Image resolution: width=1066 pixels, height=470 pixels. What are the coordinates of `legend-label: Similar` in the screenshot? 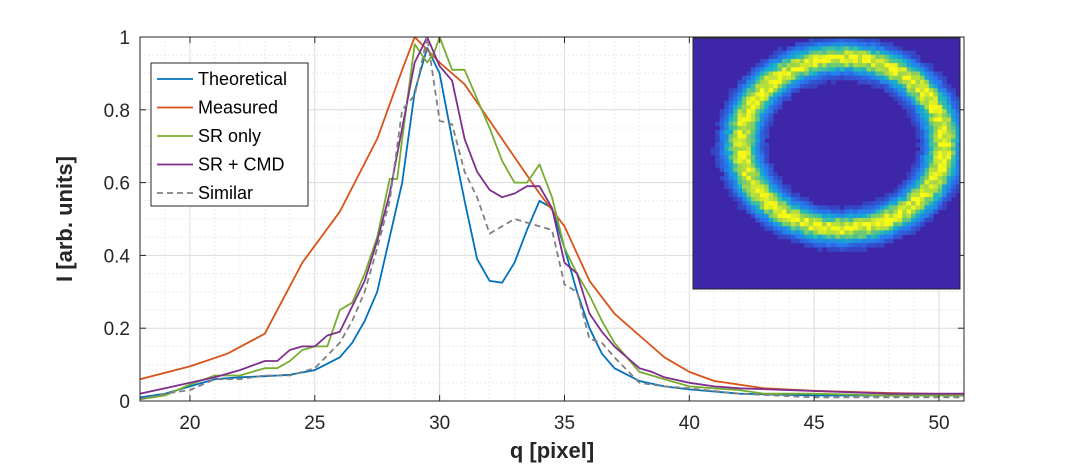 It's located at (225, 193).